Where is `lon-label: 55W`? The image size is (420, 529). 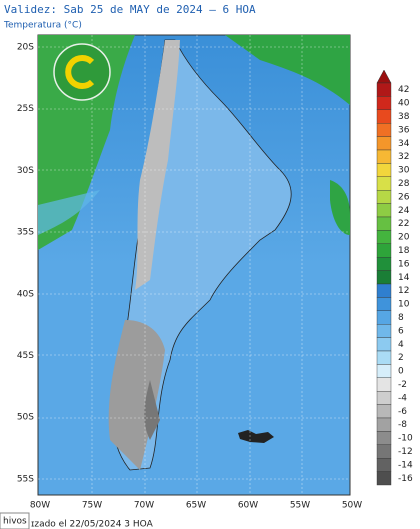 lon-label: 55W is located at coordinates (300, 506).